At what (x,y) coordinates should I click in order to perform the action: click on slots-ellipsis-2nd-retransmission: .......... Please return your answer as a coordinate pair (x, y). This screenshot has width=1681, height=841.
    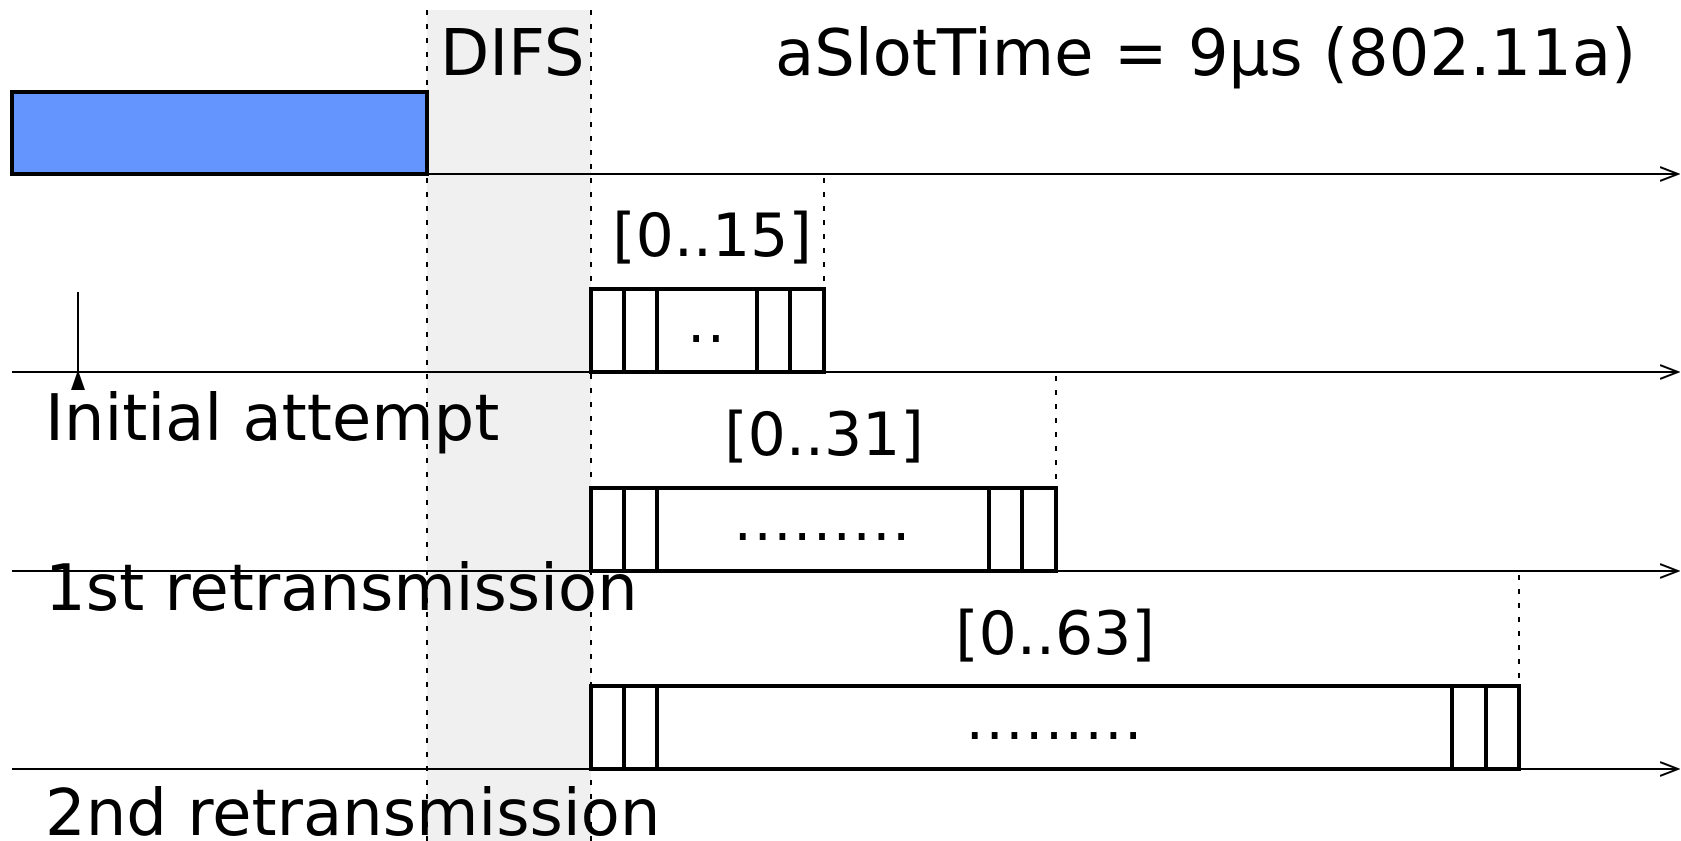
    Looking at the image, I should click on (1055, 720).